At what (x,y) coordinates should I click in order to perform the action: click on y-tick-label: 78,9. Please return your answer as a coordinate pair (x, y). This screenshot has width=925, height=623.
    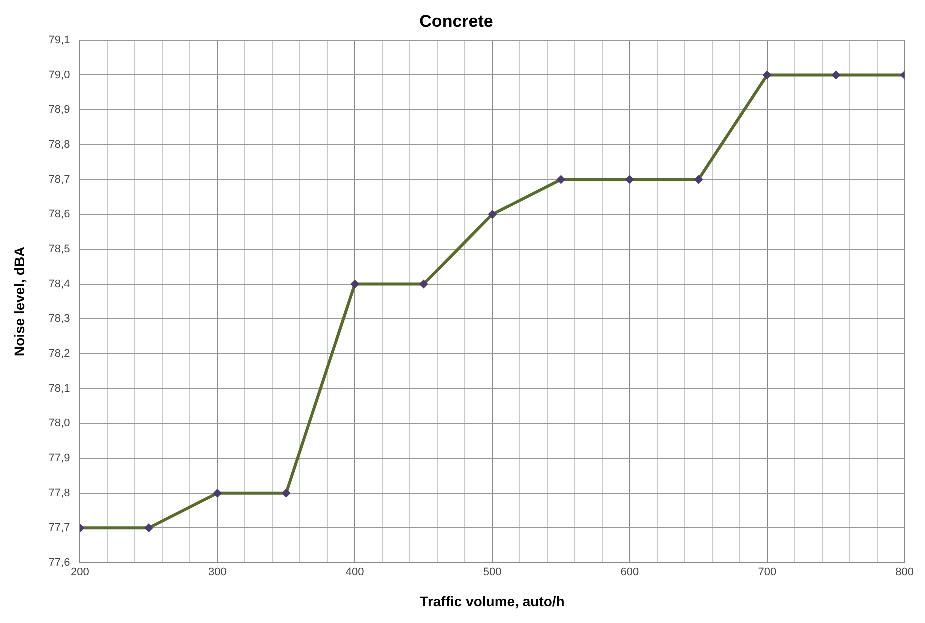
    Looking at the image, I should click on (59, 110).